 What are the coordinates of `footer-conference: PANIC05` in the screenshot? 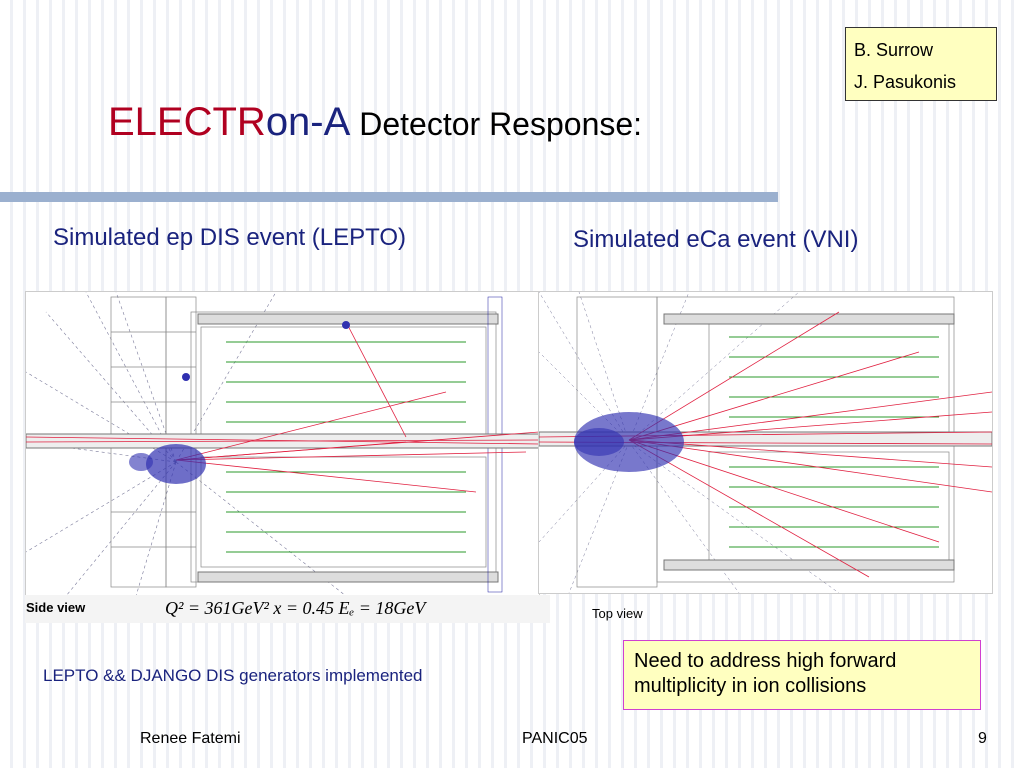 It's located at (555, 738).